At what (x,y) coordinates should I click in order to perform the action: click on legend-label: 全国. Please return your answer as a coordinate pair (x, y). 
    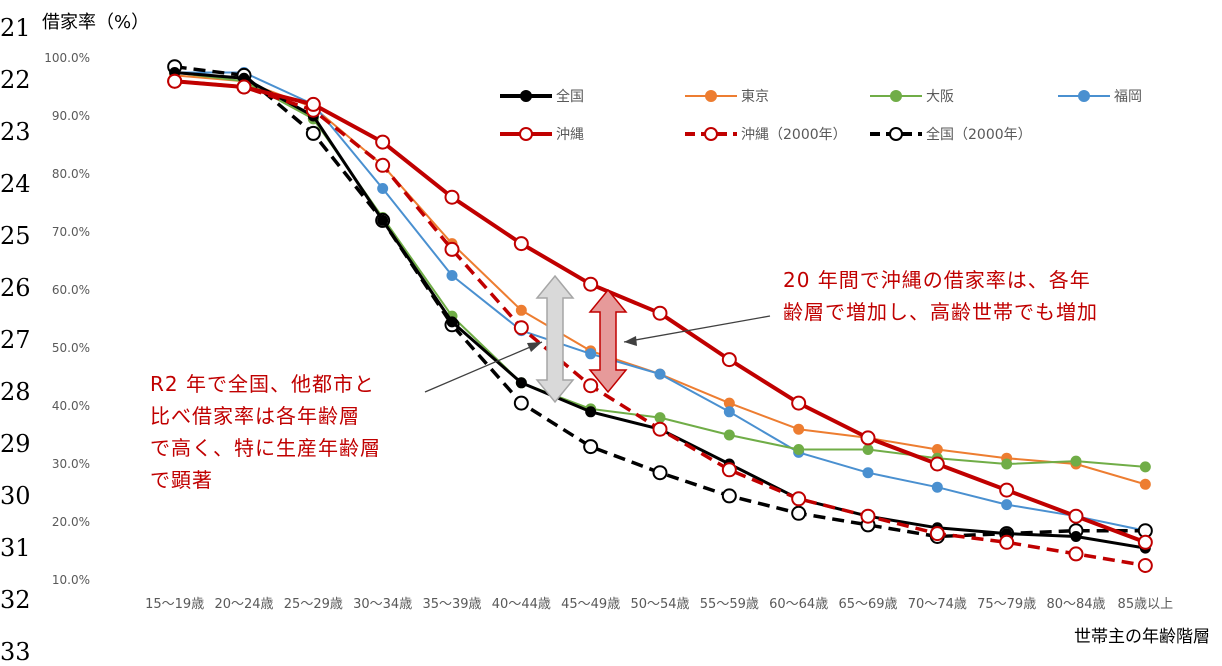
    Looking at the image, I should click on (570, 96).